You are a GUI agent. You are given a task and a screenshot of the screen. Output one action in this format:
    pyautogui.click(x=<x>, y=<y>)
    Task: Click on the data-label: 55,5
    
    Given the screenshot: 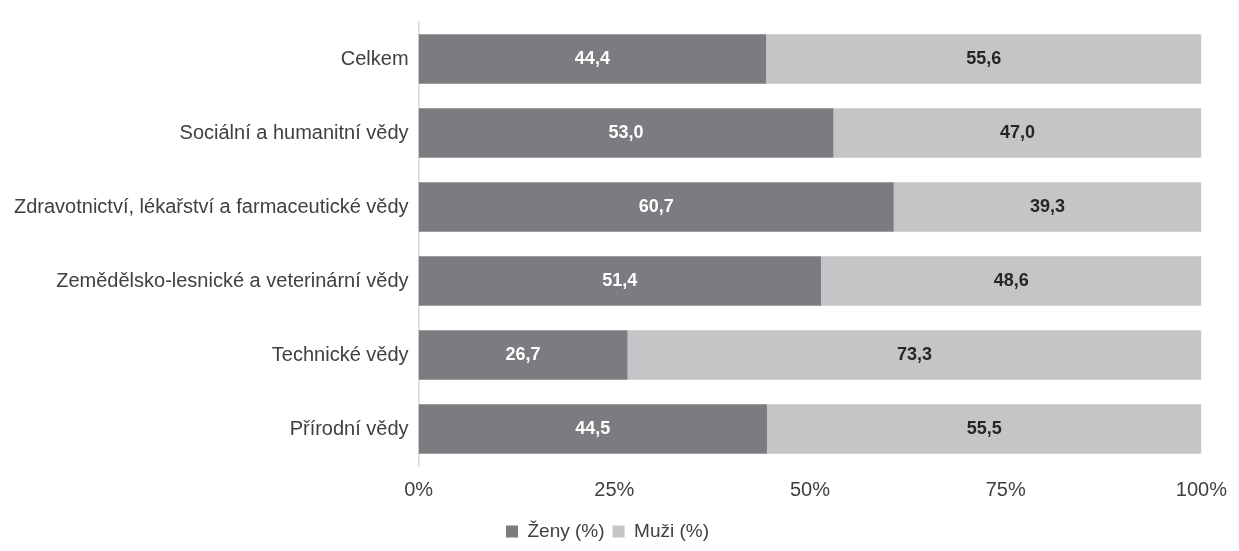 What is the action you would take?
    pyautogui.click(x=984, y=427)
    